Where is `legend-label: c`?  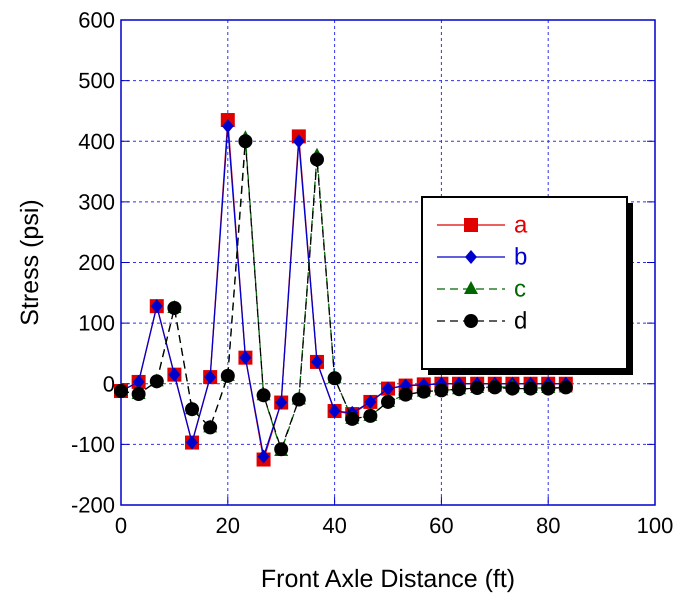 legend-label: c is located at coordinates (520, 289).